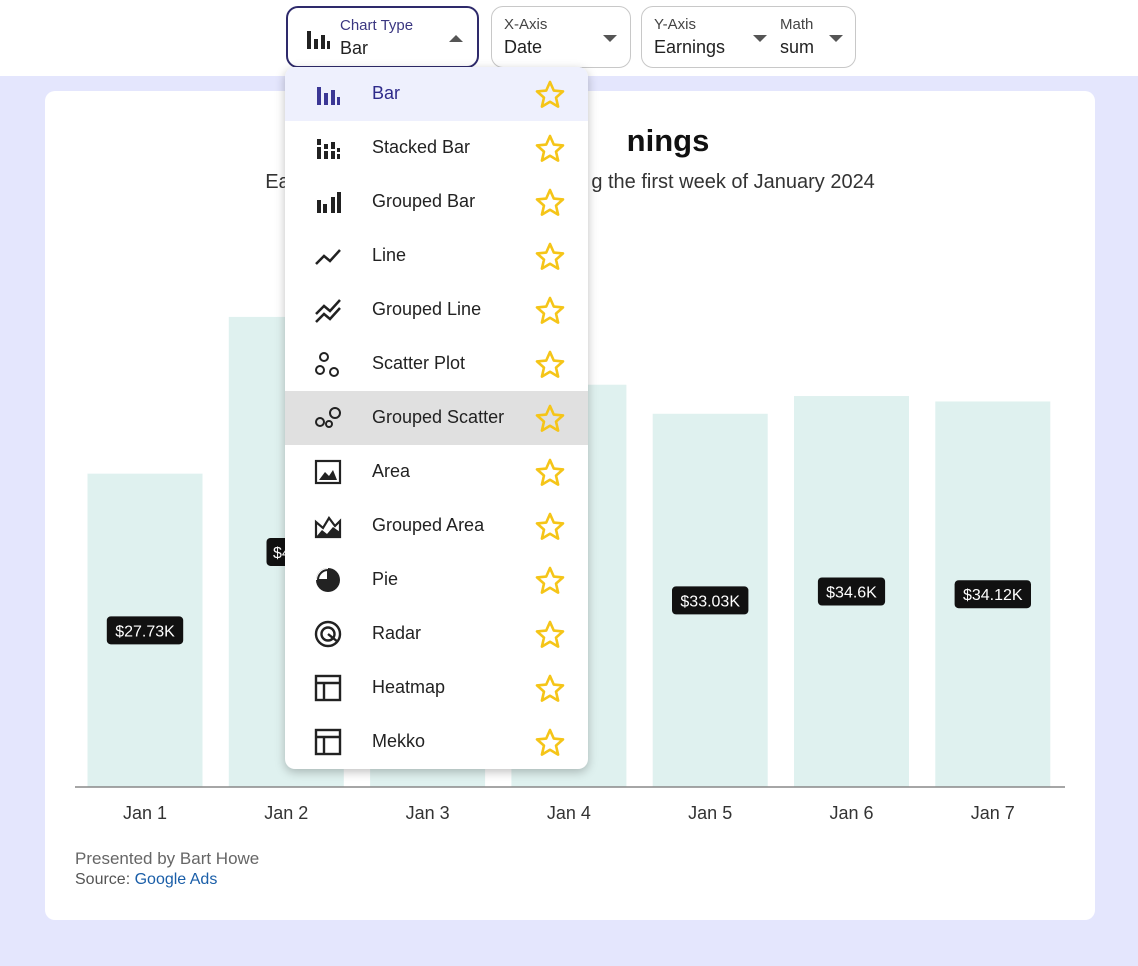 Image resolution: width=1138 pixels, height=966 pixels. Describe the element at coordinates (419, 363) in the screenshot. I see `dropdown-item-label: Scatter Plot` at that location.